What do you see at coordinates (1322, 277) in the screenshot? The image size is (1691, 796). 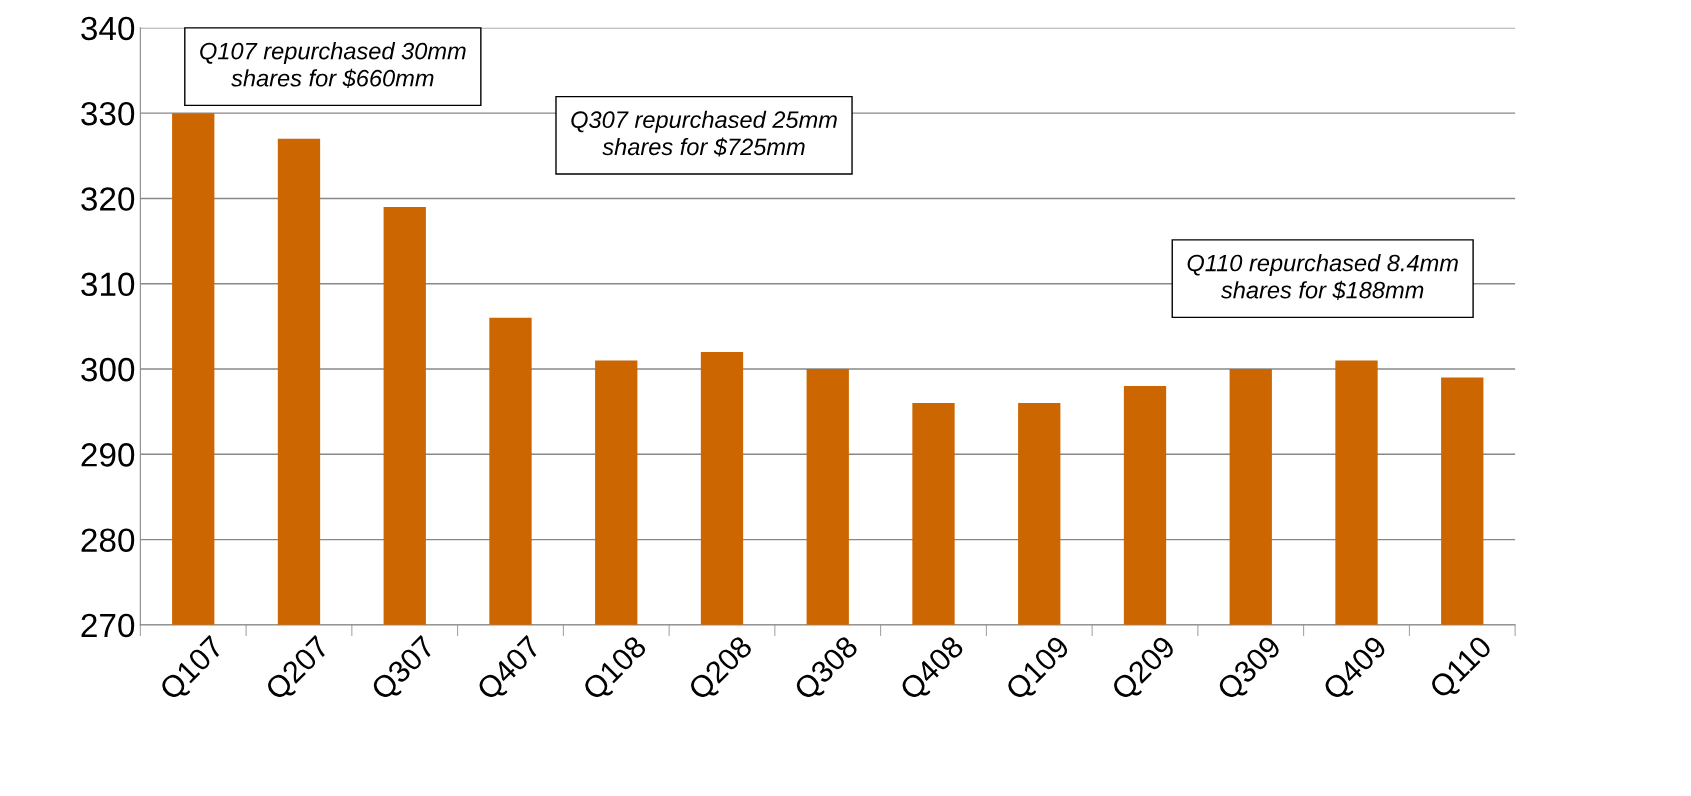 I see `annotation: Q110 repurchased 8.4mm shares for $188mm` at bounding box center [1322, 277].